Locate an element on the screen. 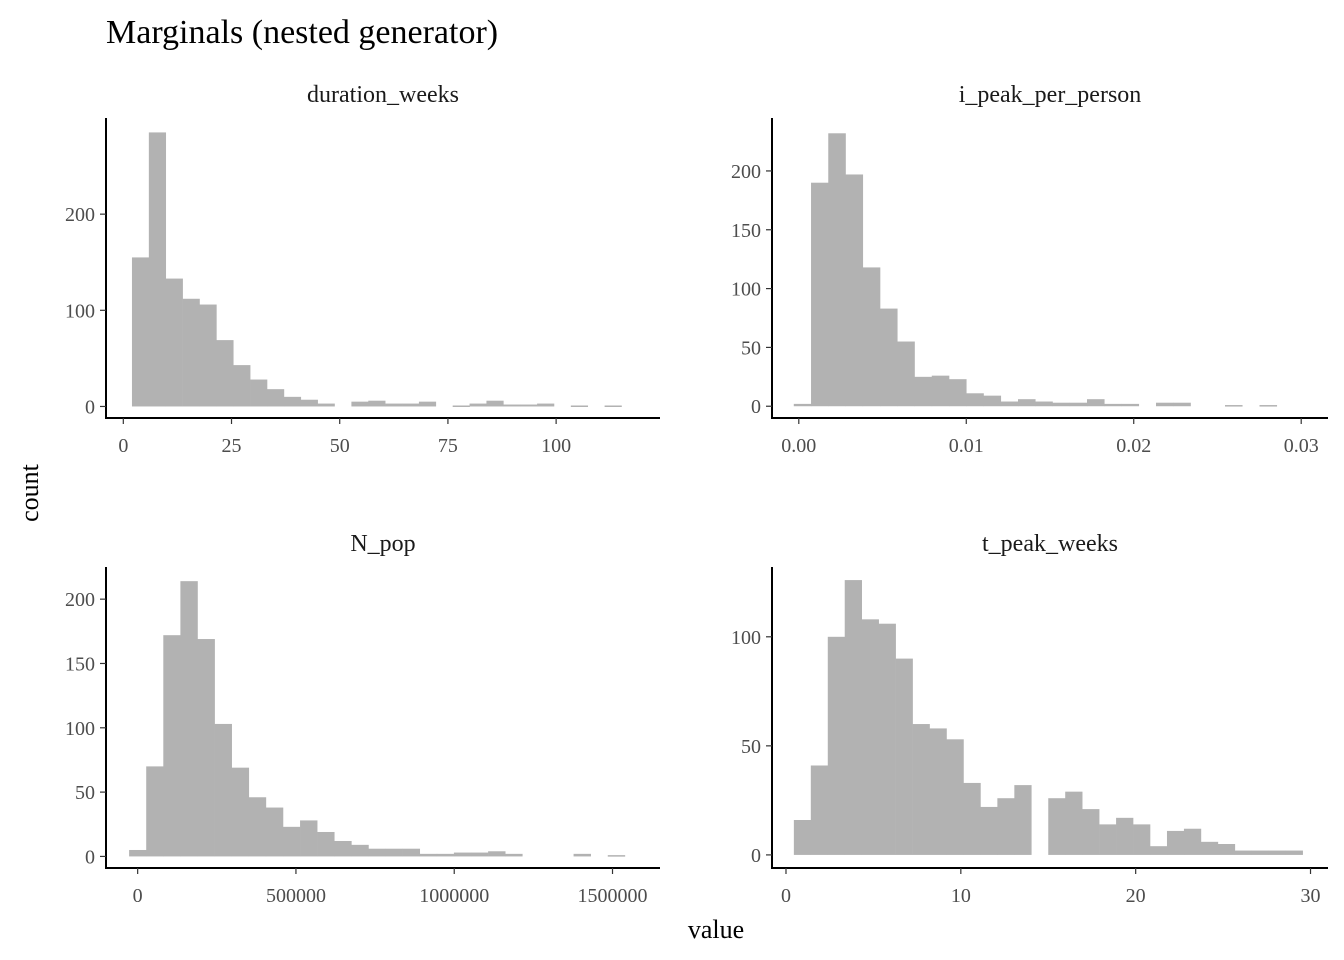 The height and width of the screenshot is (960, 1344). y-axis-title: count is located at coordinates (29, 492).